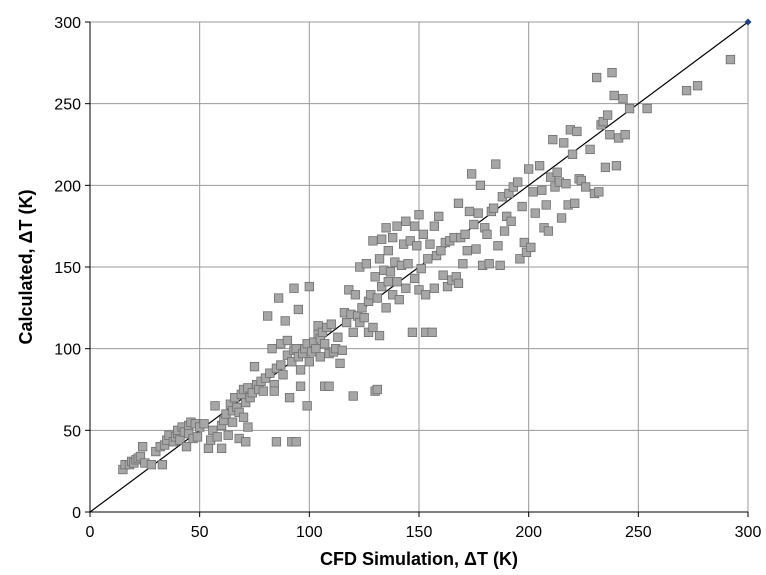 The height and width of the screenshot is (575, 766). I want to click on y-tick-label: 100, so click(67, 350).